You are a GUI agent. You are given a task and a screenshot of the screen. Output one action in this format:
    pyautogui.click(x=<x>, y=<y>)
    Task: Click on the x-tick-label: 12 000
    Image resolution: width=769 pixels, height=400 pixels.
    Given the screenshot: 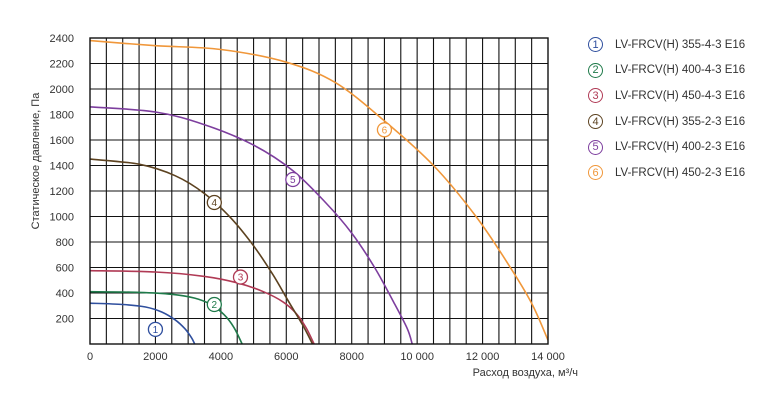 What is the action you would take?
    pyautogui.click(x=483, y=357)
    